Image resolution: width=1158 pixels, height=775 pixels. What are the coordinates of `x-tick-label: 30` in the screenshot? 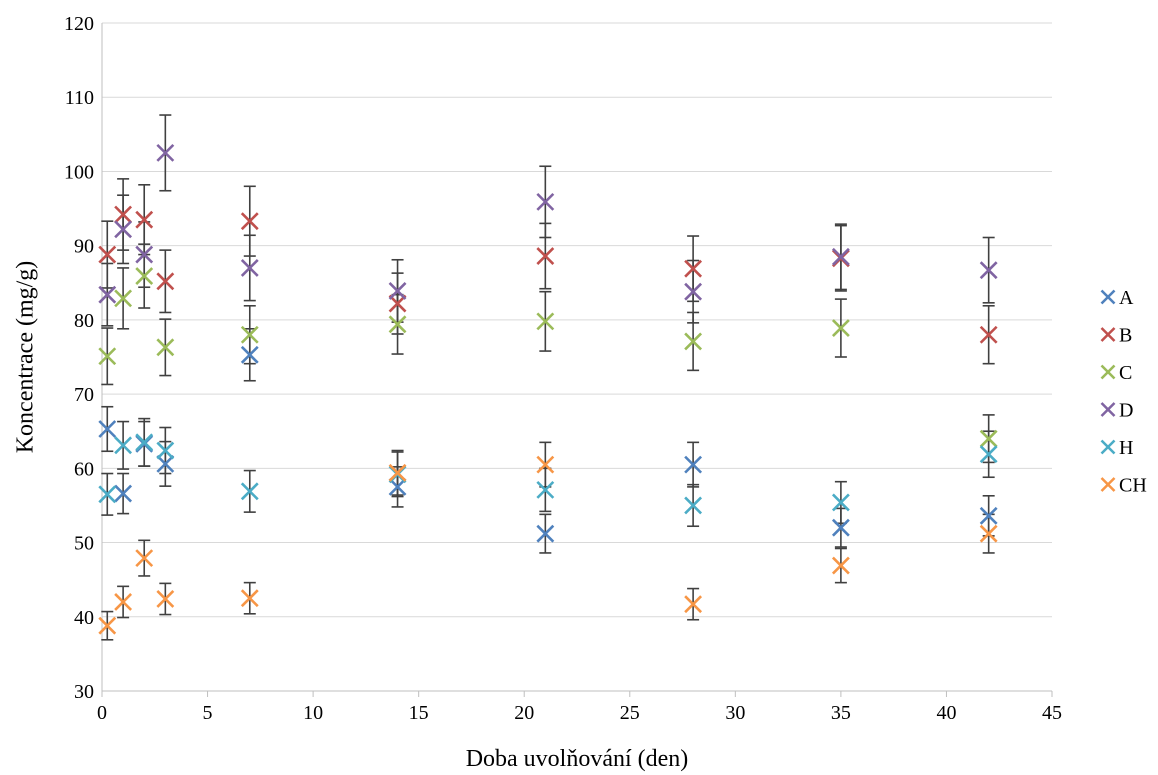 It's located at (735, 713).